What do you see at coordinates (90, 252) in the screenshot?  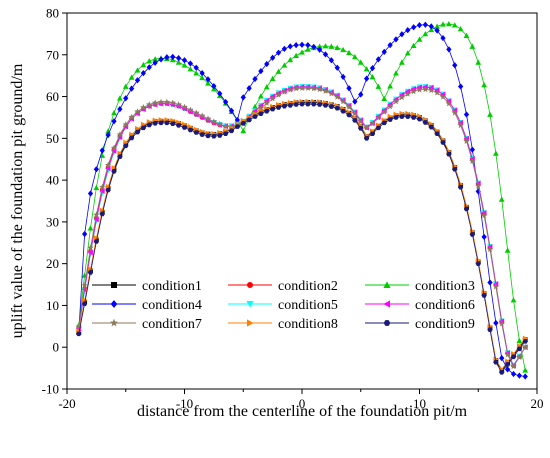 I see `condition6-point` at bounding box center [90, 252].